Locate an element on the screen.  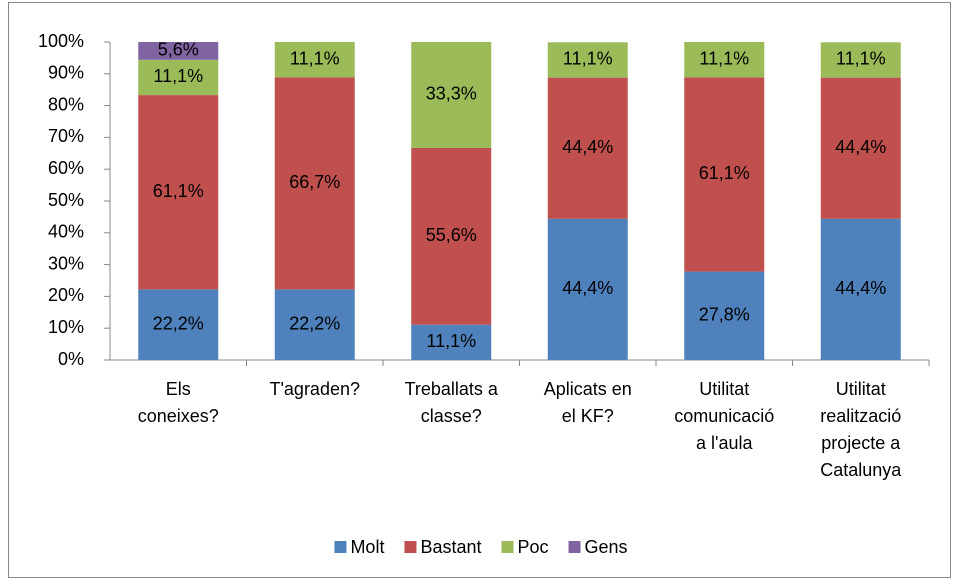
y-tick-label: 40% is located at coordinates (66, 232).